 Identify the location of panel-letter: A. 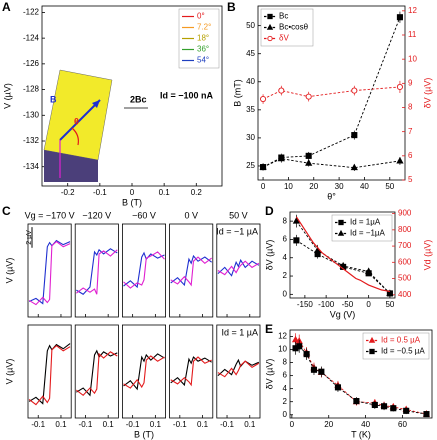
(6, 7).